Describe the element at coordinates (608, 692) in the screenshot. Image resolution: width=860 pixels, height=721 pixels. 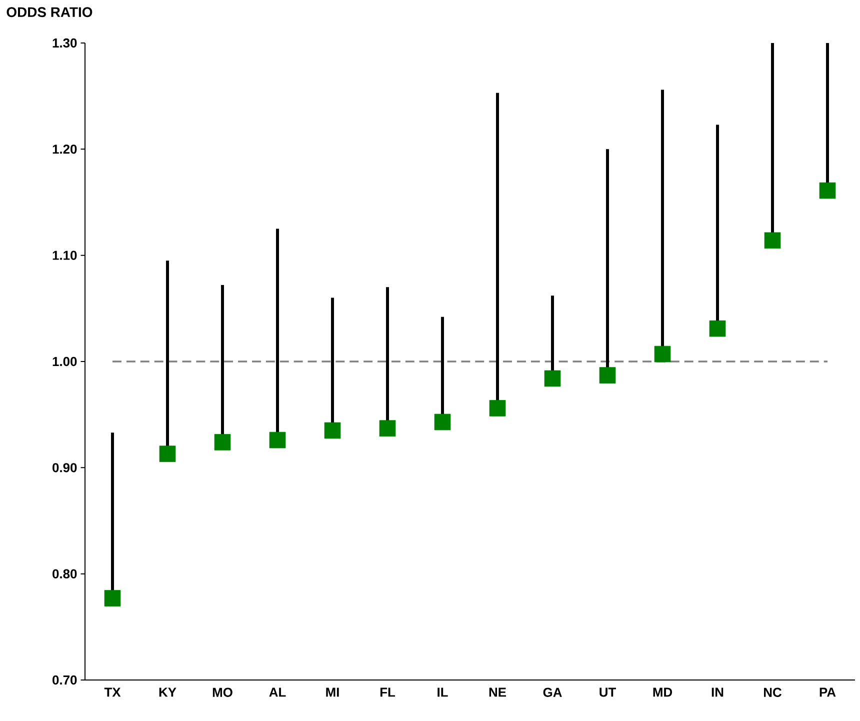
I see `x-tick-label: UT` at that location.